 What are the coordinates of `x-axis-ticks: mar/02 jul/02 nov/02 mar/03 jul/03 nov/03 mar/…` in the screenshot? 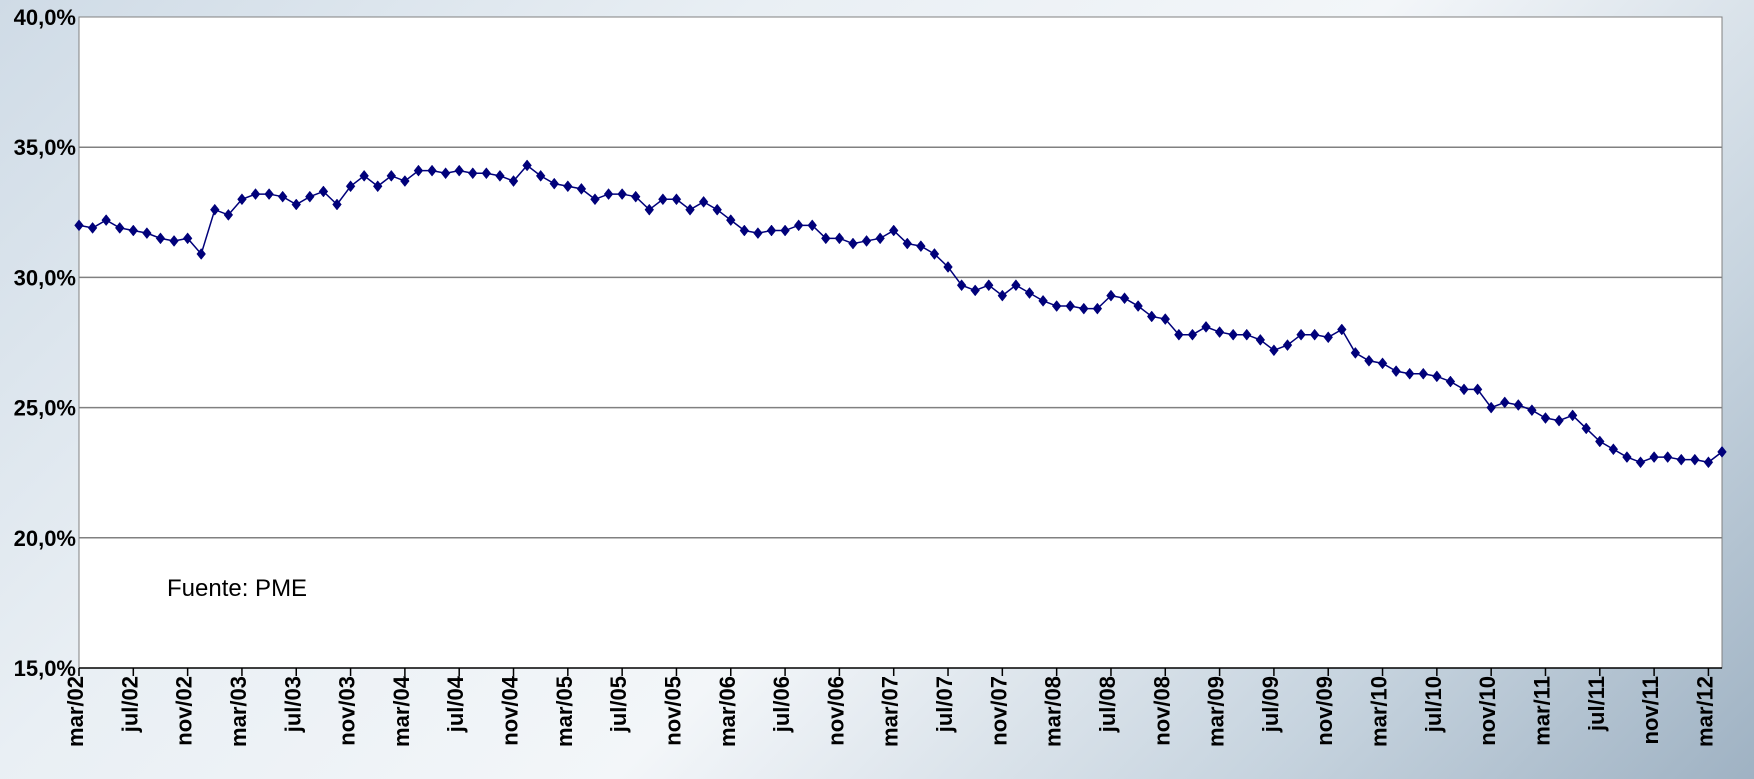 It's located at (890, 711).